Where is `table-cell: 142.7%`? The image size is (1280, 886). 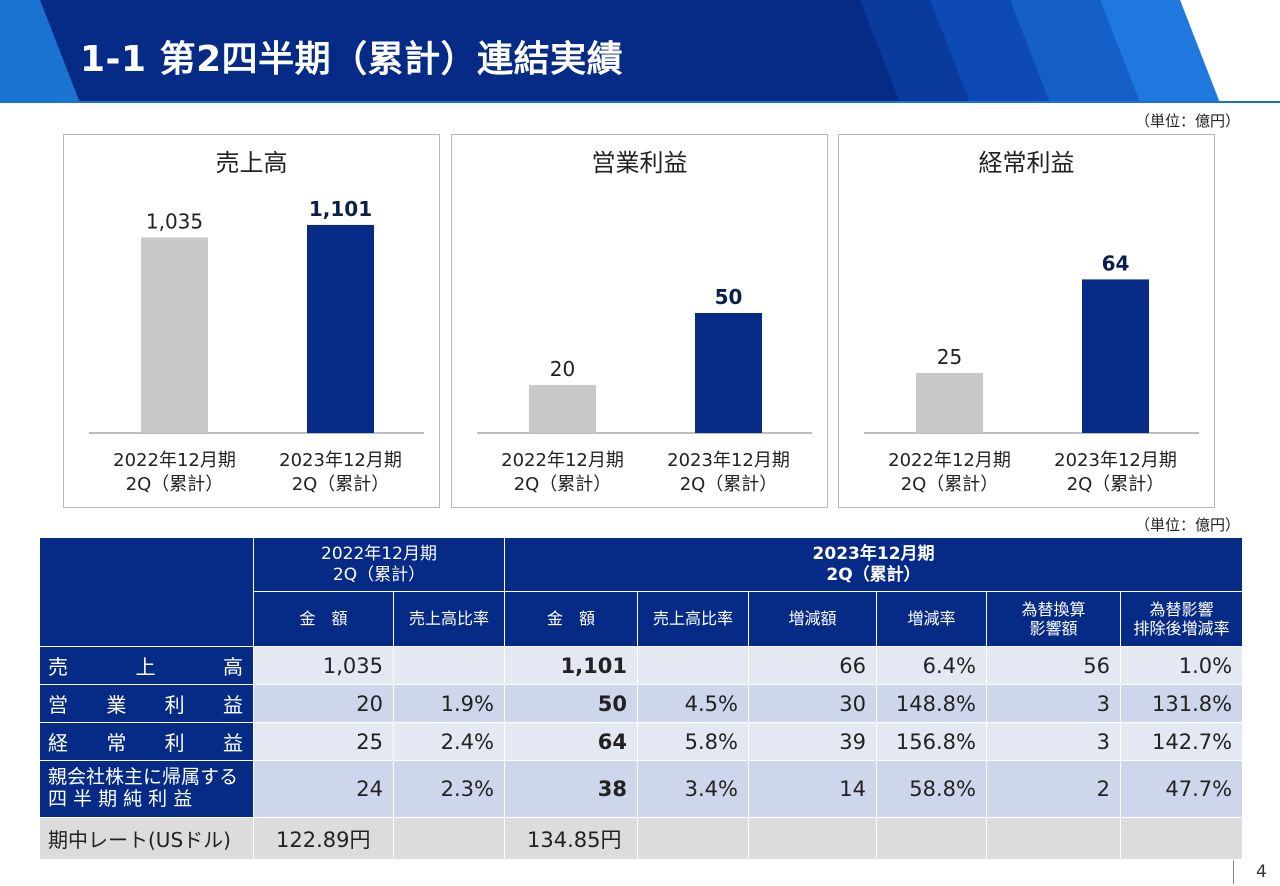
table-cell: 142.7% is located at coordinates (1181, 741).